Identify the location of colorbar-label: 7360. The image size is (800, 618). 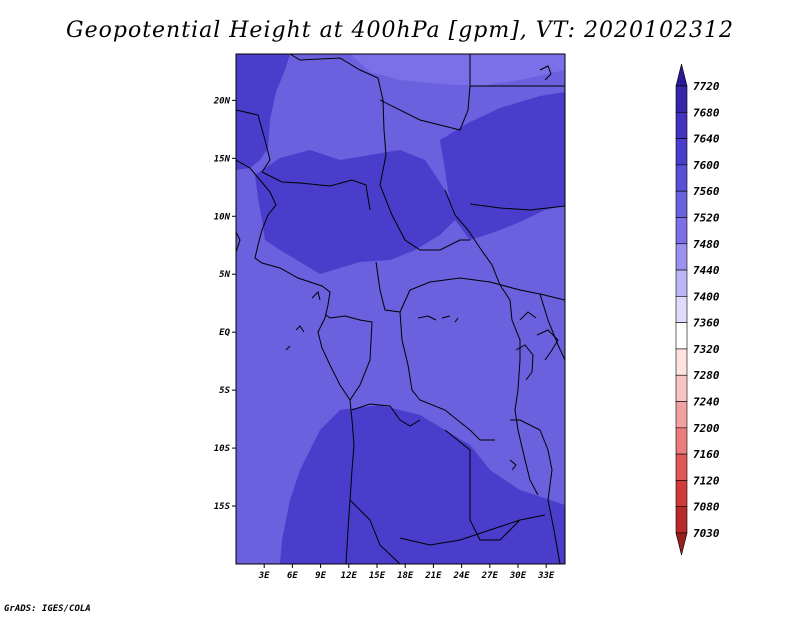
(706, 323).